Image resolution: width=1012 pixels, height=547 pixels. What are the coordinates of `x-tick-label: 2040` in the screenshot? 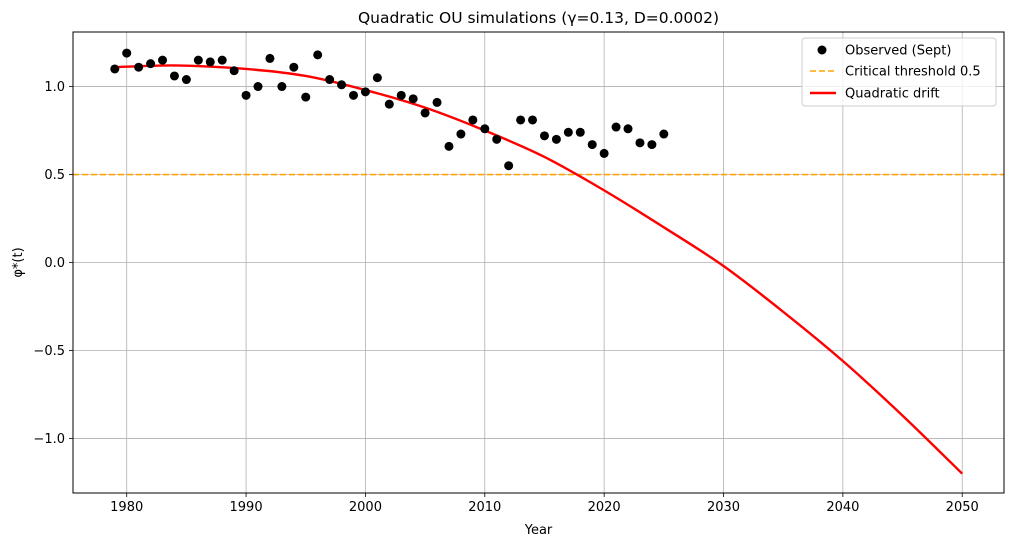 It's located at (842, 507).